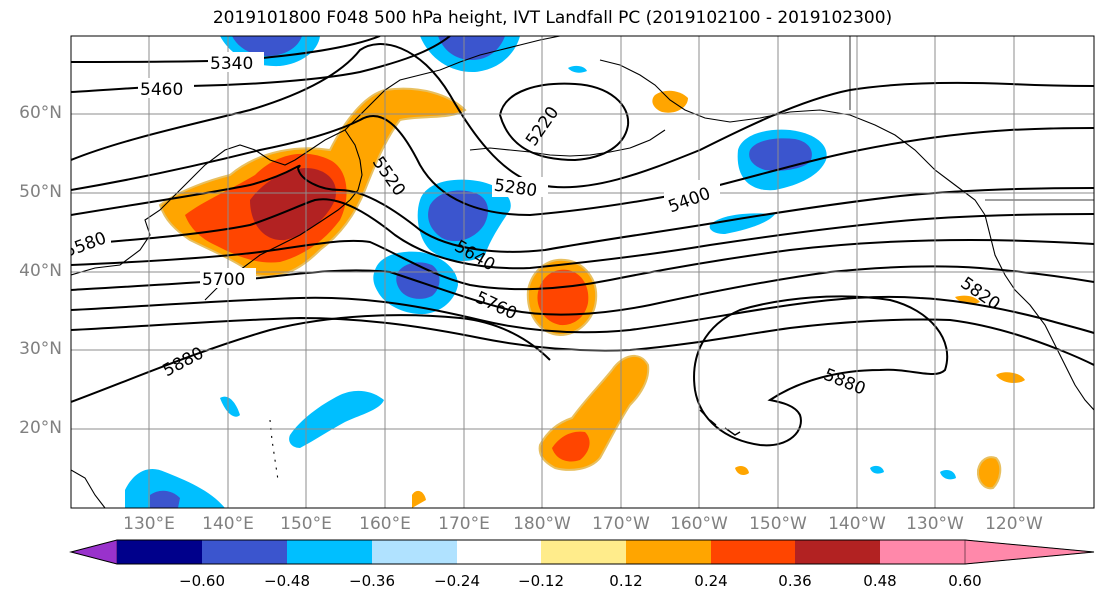  I want to click on contour-5880-east, so click(821, 371).